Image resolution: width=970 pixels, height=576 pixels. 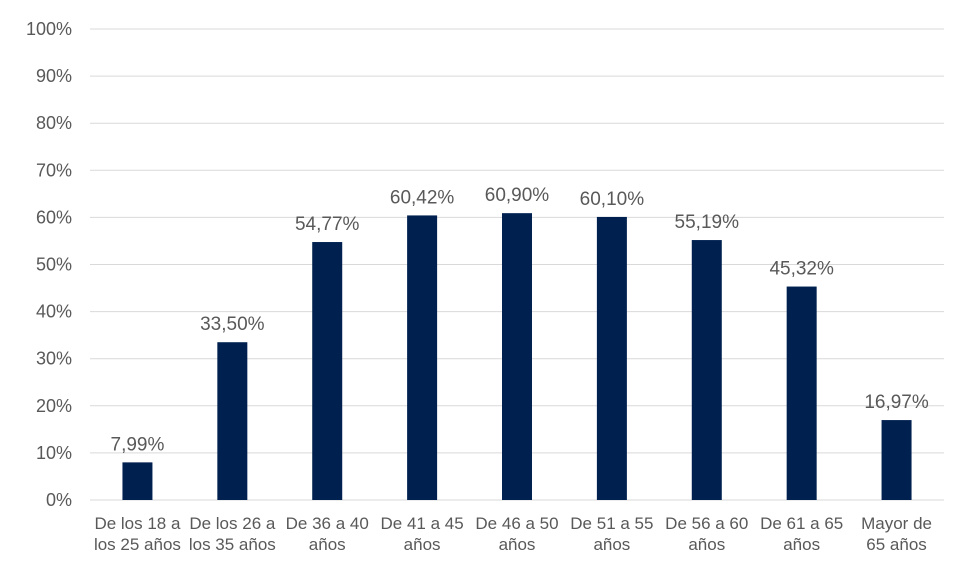 What do you see at coordinates (54, 123) in the screenshot?
I see `y-tick-label: 80%` at bounding box center [54, 123].